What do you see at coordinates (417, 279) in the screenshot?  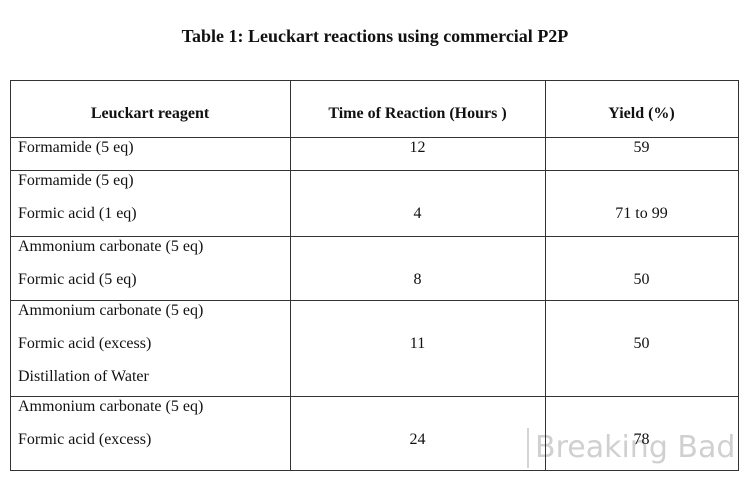 I see `time-cell: 8` at bounding box center [417, 279].